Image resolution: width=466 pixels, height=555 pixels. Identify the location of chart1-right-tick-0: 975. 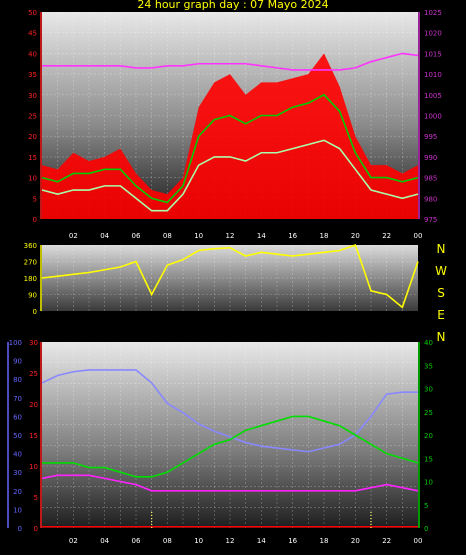
(430, 220).